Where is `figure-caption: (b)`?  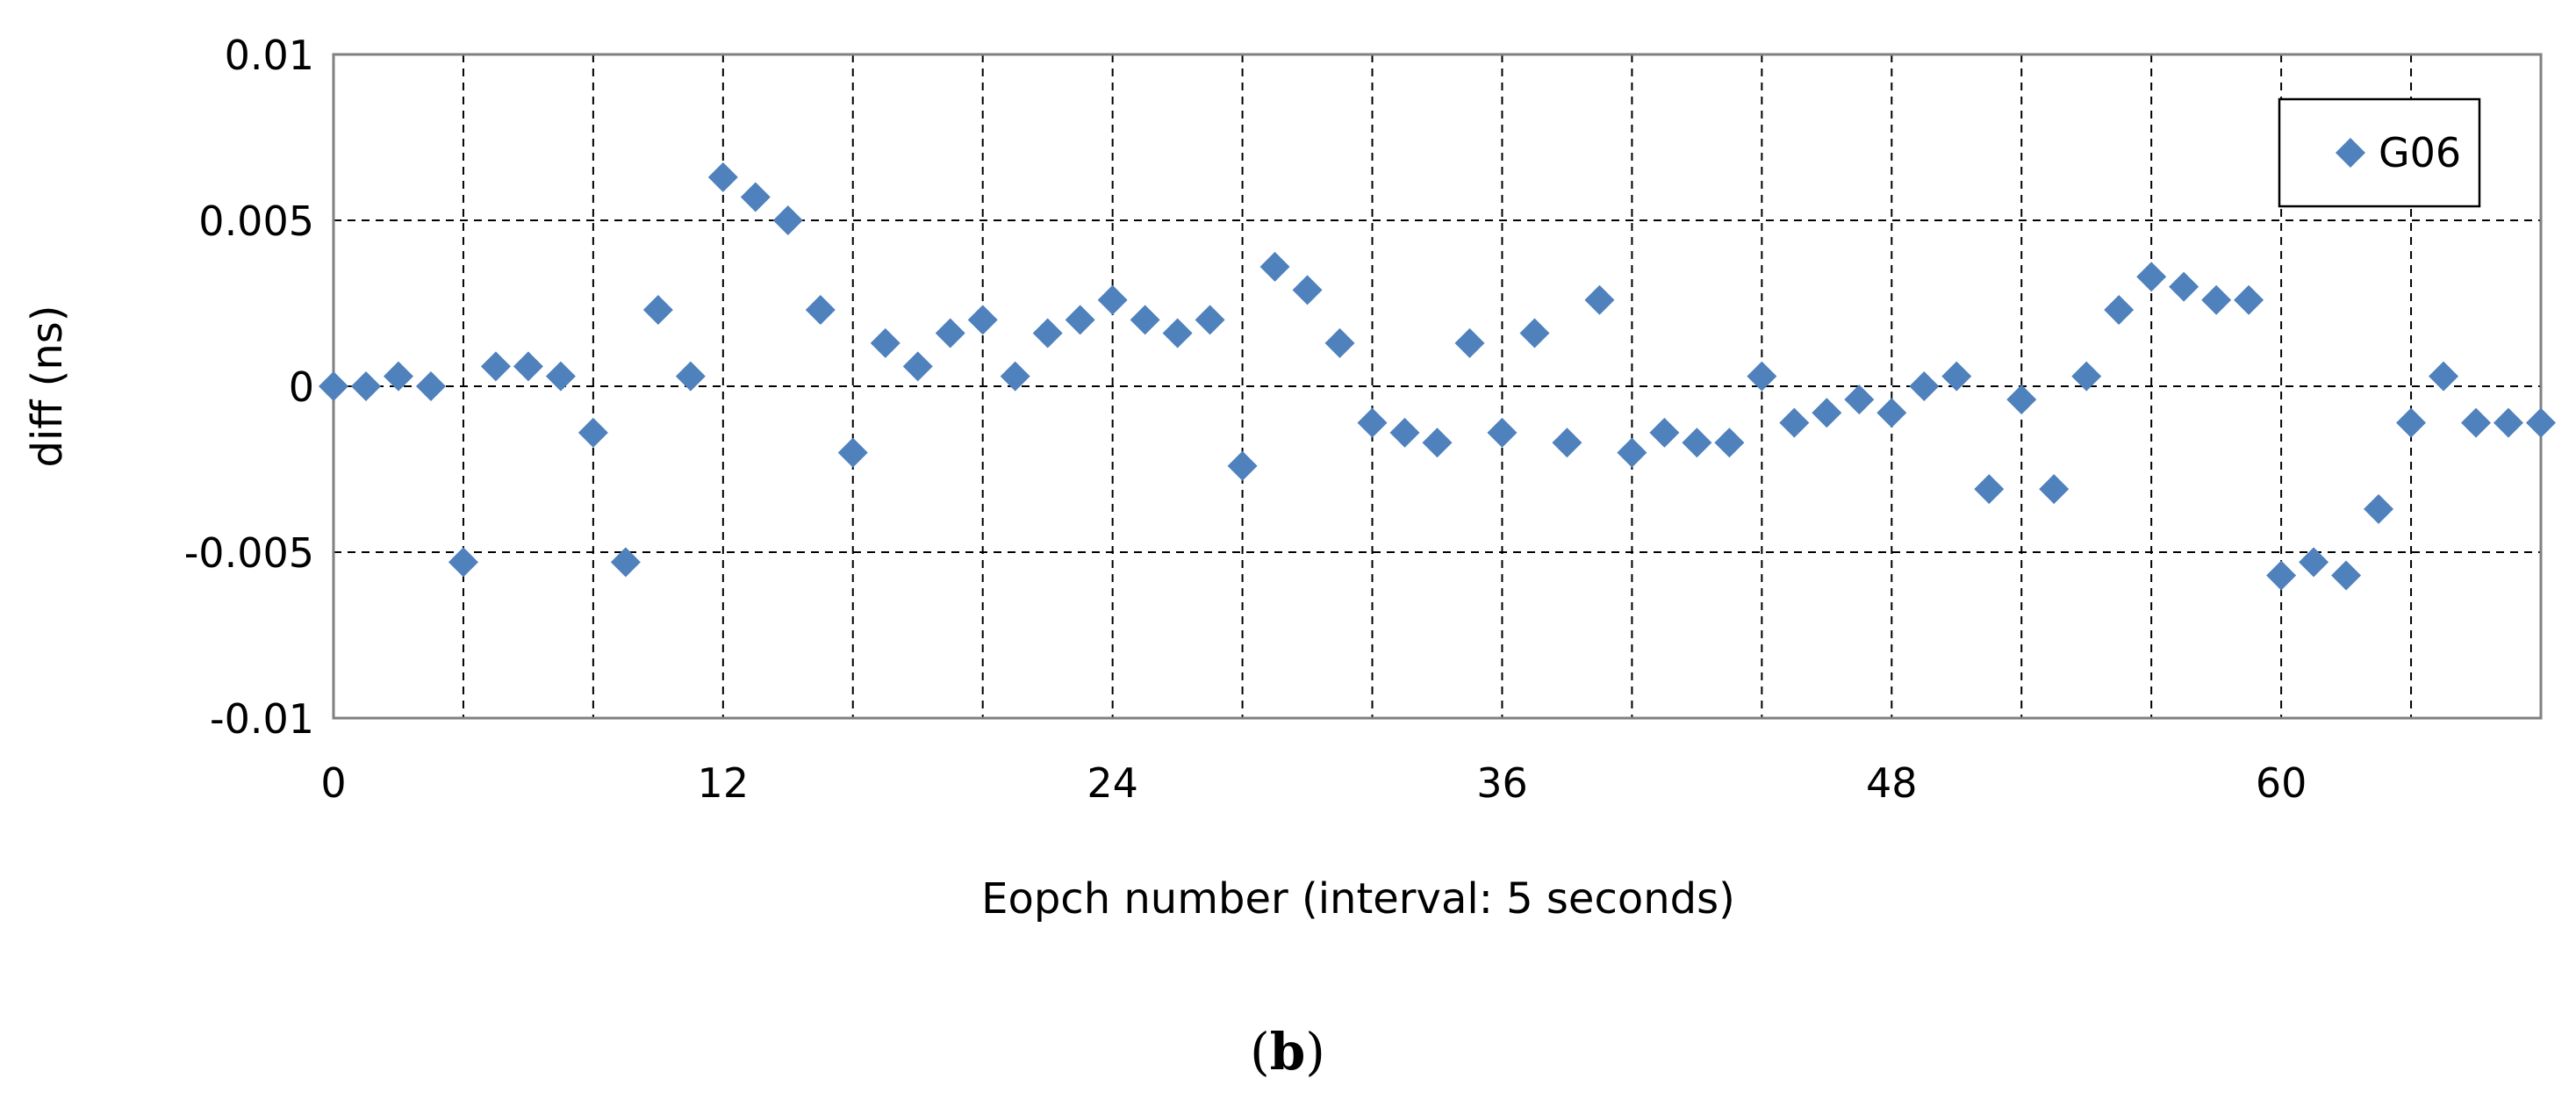
figure-caption: (b) is located at coordinates (1287, 1052).